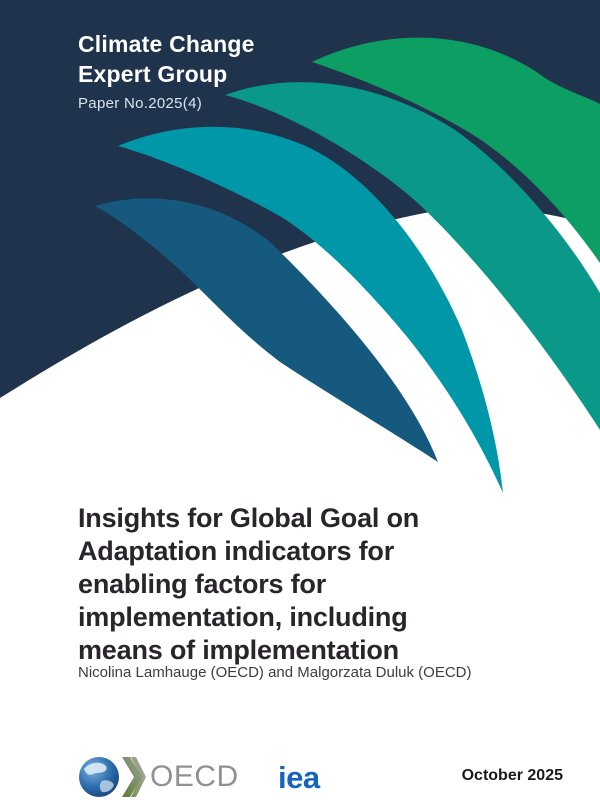  What do you see at coordinates (153, 74) in the screenshot?
I see `org-name-line2: Expert Group` at bounding box center [153, 74].